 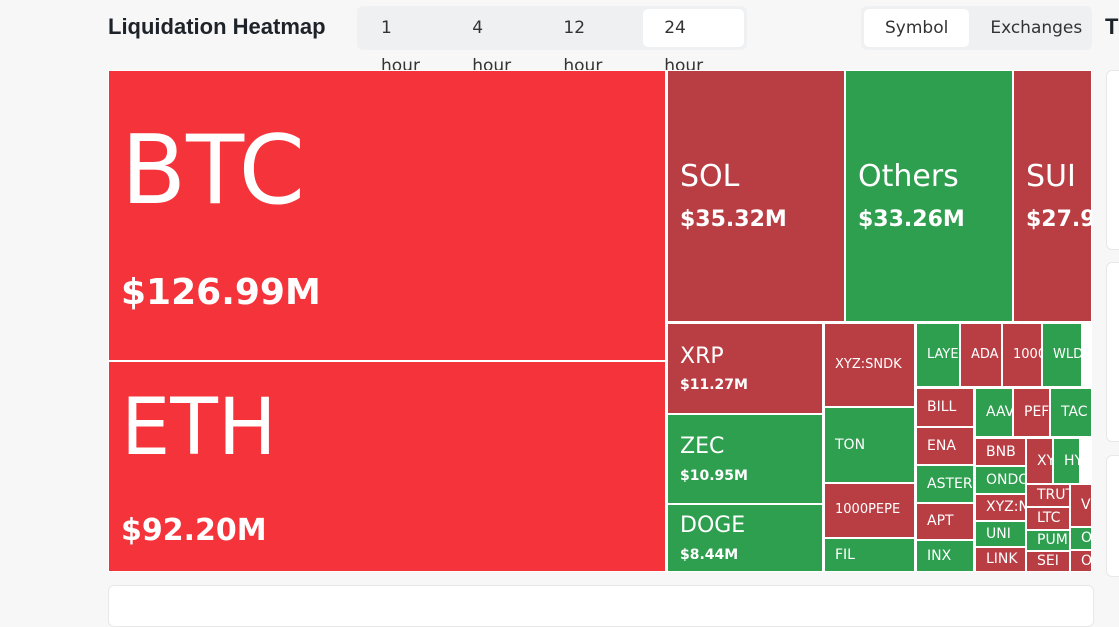 What do you see at coordinates (199, 428) in the screenshot?
I see `tile-label: ETH` at bounding box center [199, 428].